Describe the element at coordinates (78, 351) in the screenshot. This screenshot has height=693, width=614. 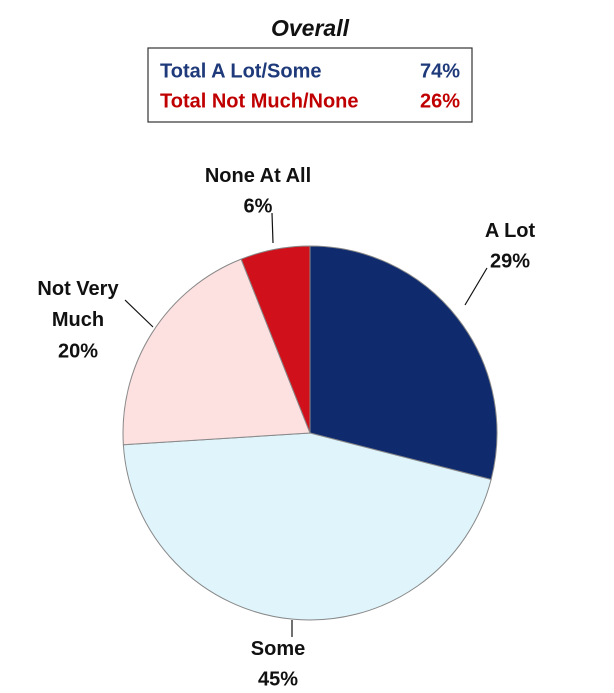
I see `slice-value: 20%` at that location.